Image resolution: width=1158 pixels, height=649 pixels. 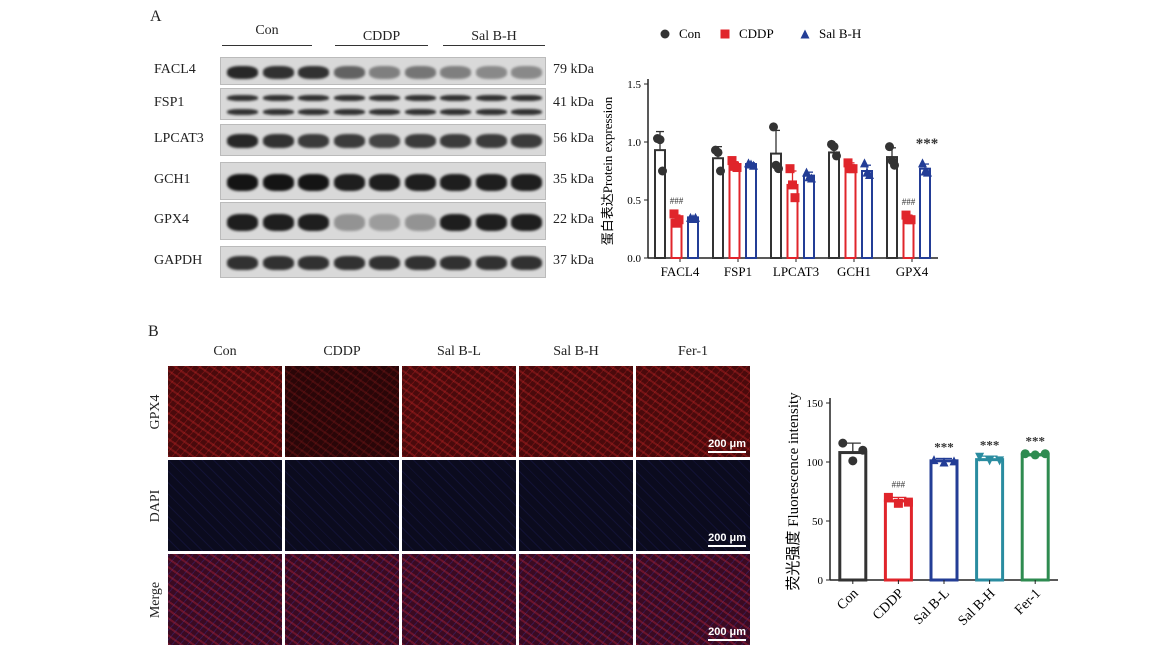 What do you see at coordinates (1028, 602) in the screenshot?
I see `x-tick-label: Fer-1` at bounding box center [1028, 602].